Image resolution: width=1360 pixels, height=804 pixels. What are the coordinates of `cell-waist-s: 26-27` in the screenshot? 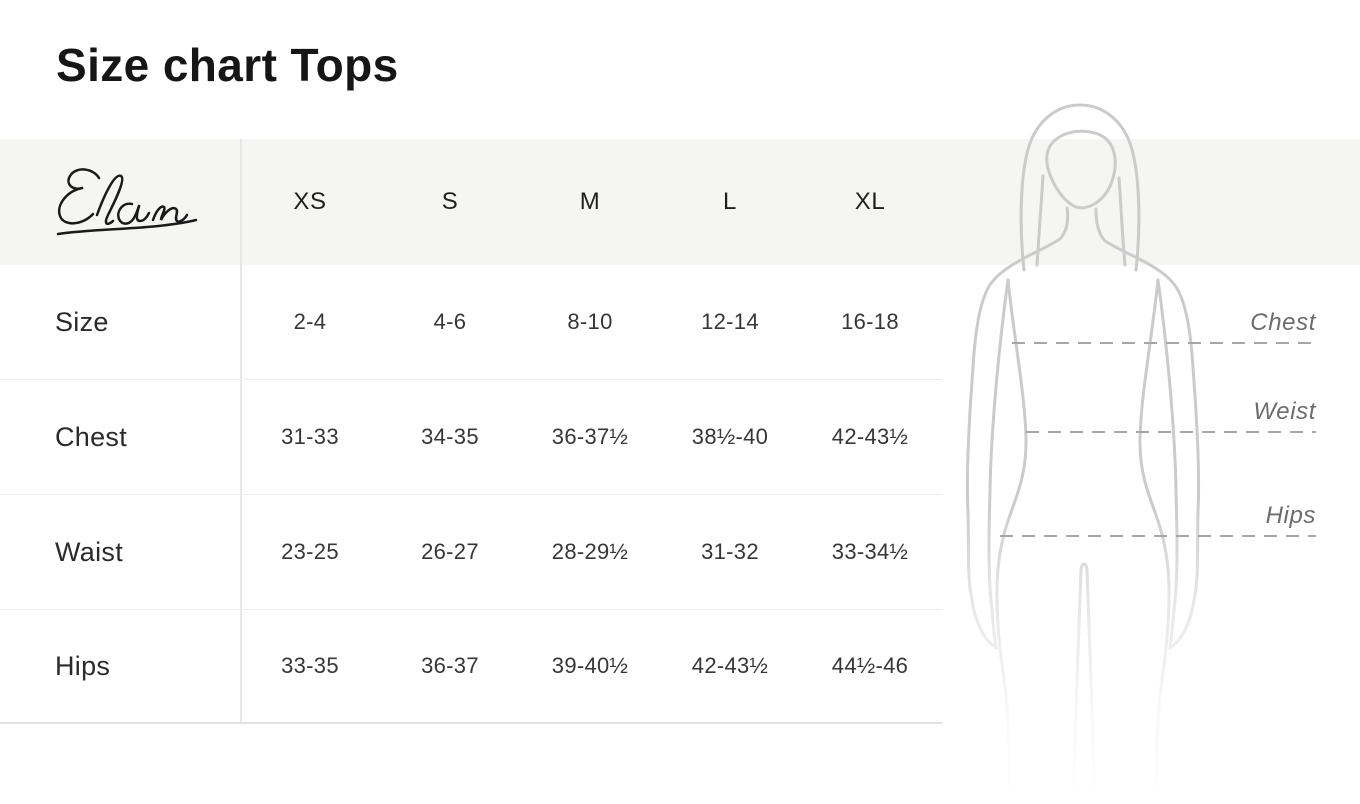 It's located at (450, 551).